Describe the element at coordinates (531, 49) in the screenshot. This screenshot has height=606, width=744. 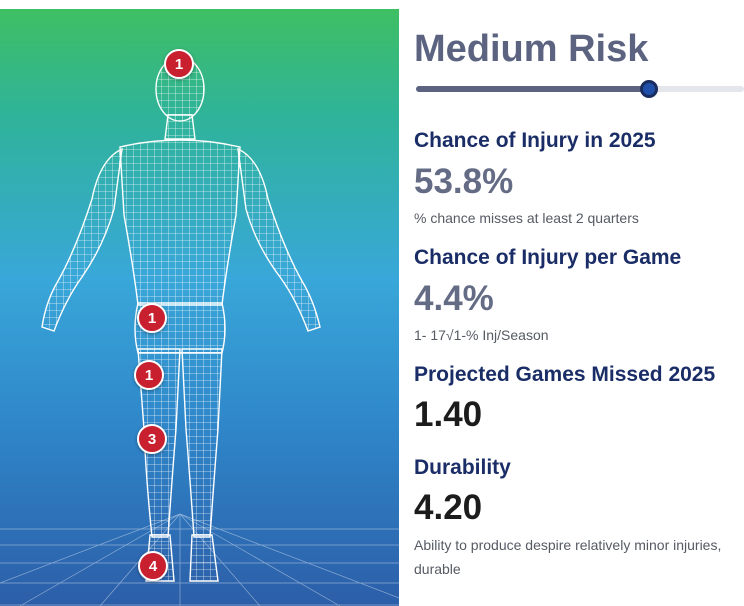
I see `risk-level-title: Medium Risk` at that location.